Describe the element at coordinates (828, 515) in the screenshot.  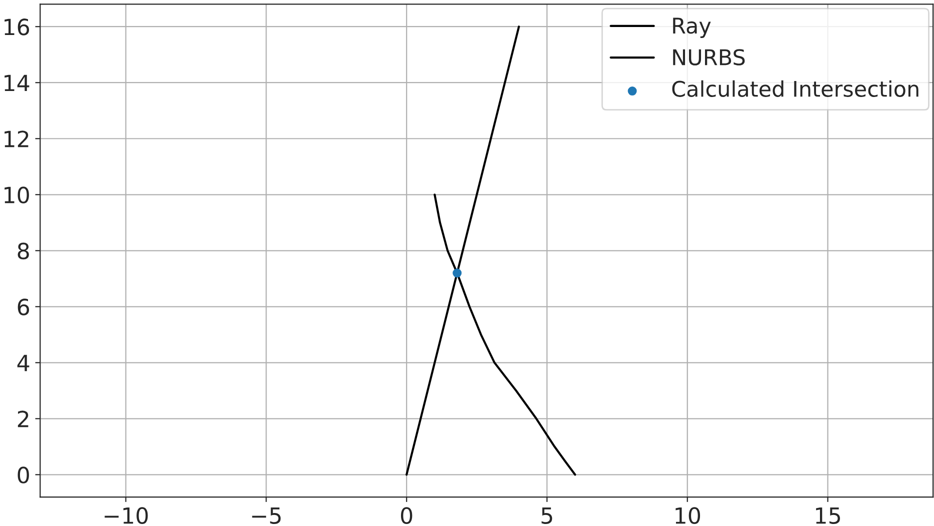
I see `x-tick-label: 15` at that location.